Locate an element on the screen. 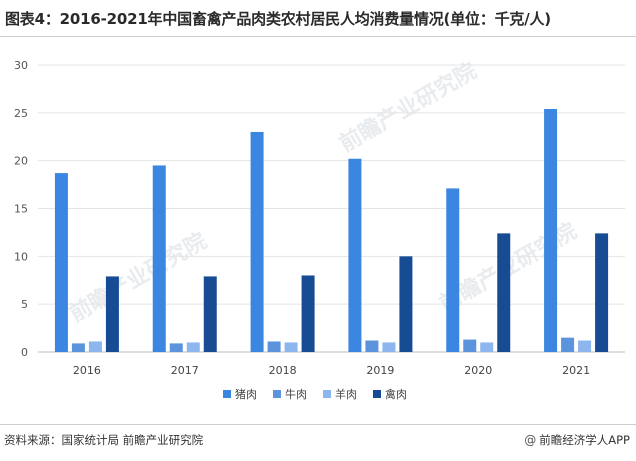 The width and height of the screenshot is (636, 461). source-note: 资料来源：国家统计局 前瞻产业研究院 is located at coordinates (104, 440).